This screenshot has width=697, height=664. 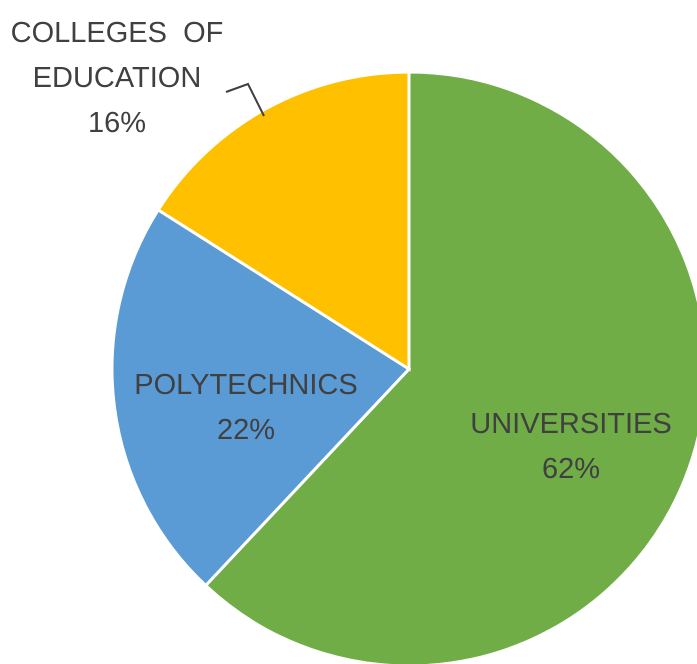 What do you see at coordinates (246, 430) in the screenshot?
I see `data-label-polytechnics-value: 22%` at bounding box center [246, 430].